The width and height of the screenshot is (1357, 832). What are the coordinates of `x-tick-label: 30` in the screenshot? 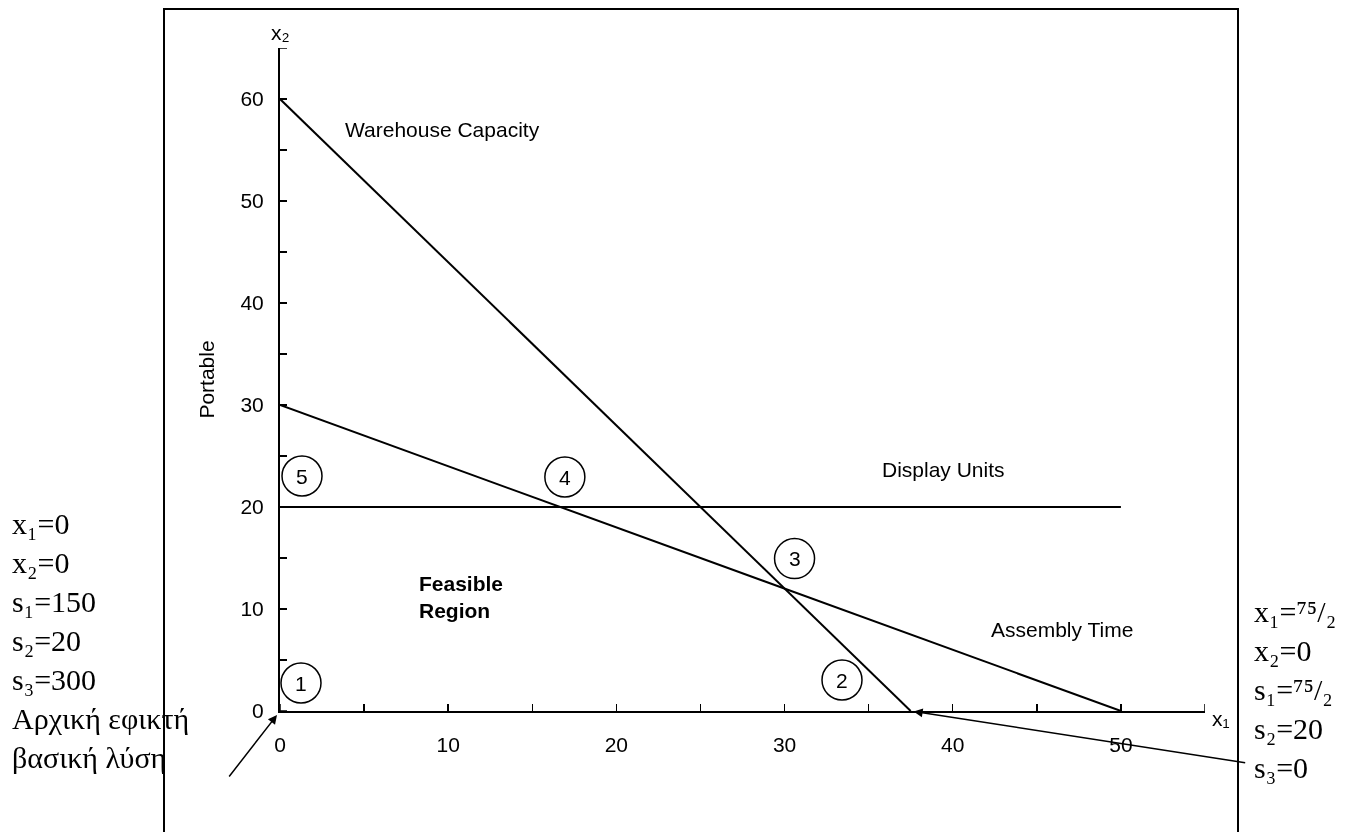 It's located at (784, 745).